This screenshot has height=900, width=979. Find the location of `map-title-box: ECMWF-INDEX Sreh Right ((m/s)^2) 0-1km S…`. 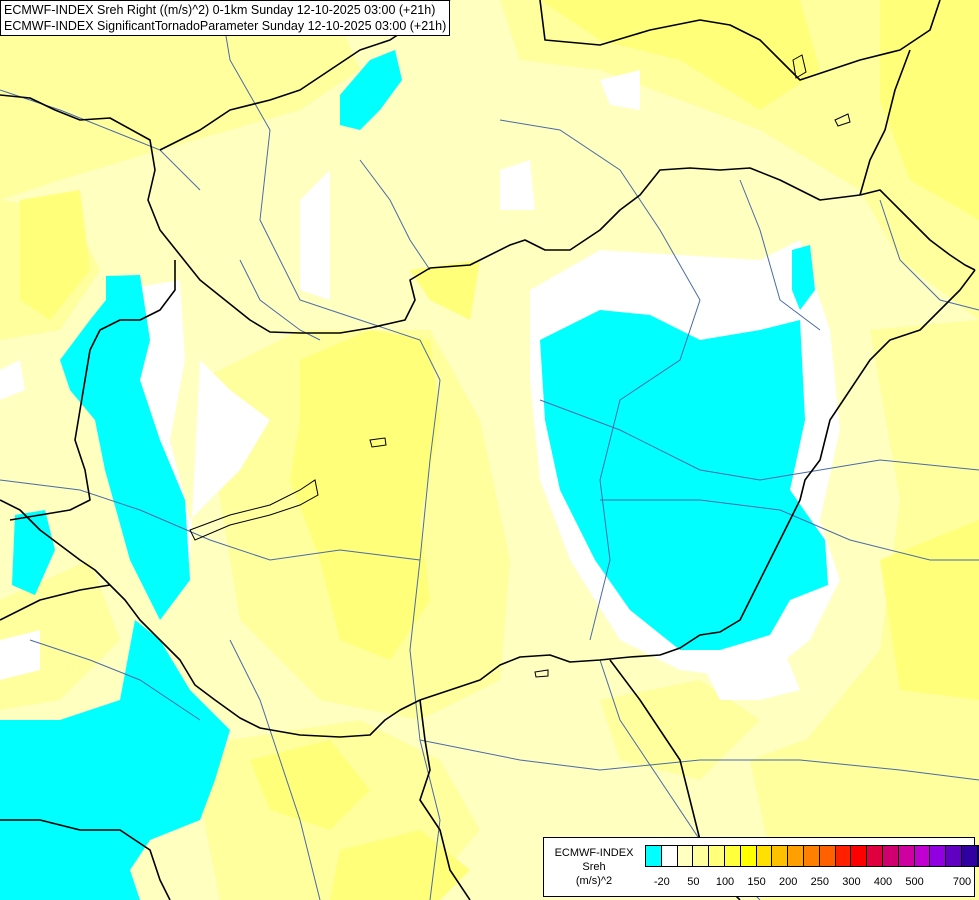

map-title-box: ECMWF-INDEX Sreh Right ((m/s)^2) 0-1km S… is located at coordinates (225, 18).